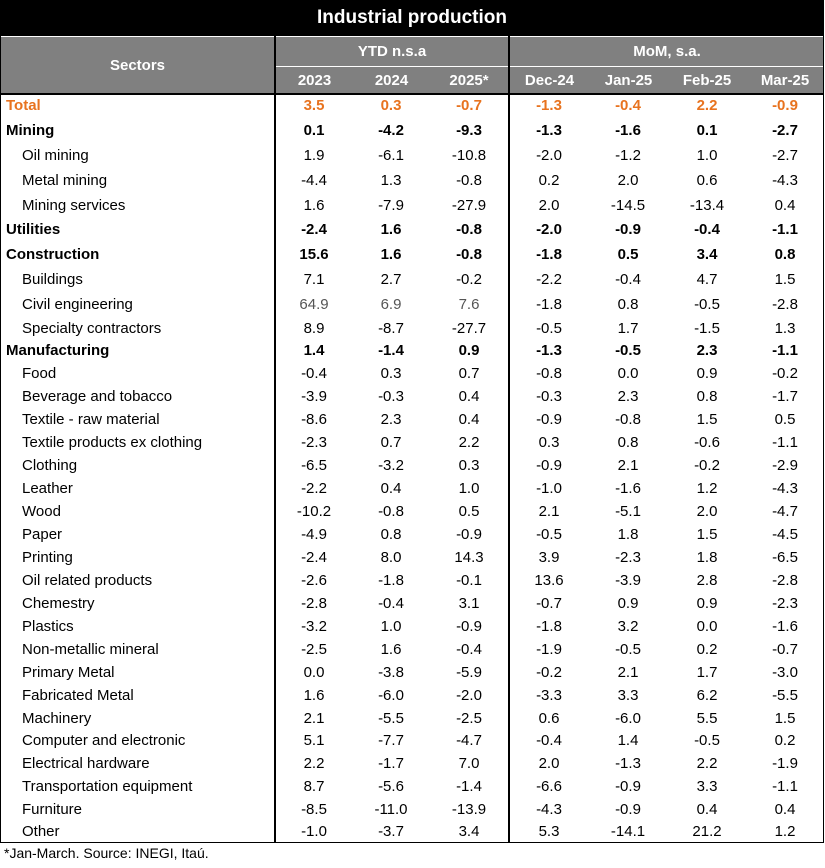  Describe the element at coordinates (785, 534) in the screenshot. I see `row-value: -4.5` at that location.